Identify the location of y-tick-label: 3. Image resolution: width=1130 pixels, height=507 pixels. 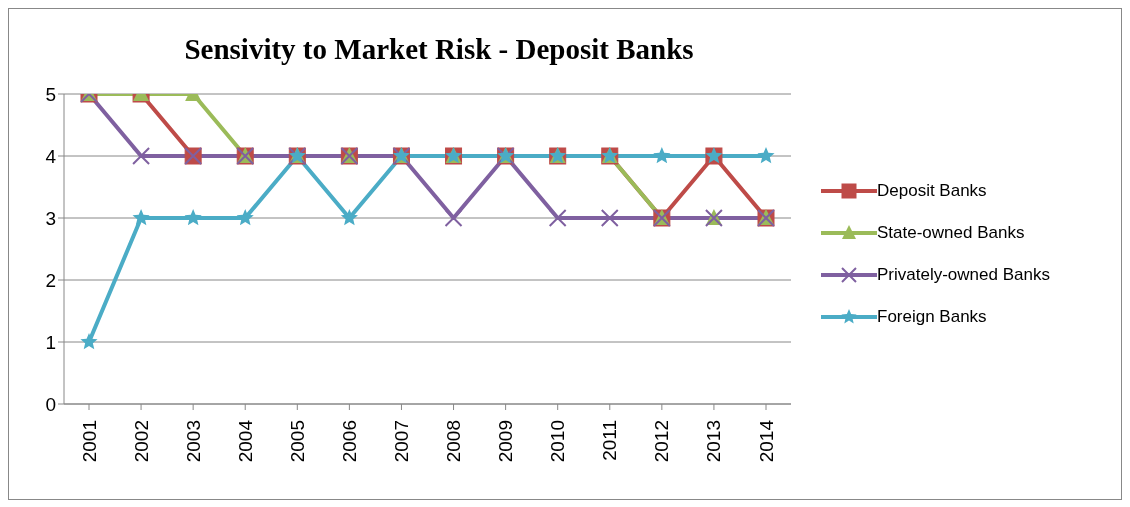
(50, 218).